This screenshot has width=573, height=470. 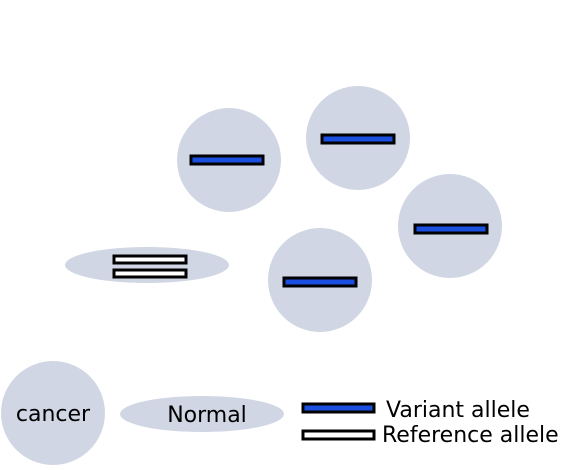 I want to click on legend-variant: Variant allele, so click(x=415, y=410).